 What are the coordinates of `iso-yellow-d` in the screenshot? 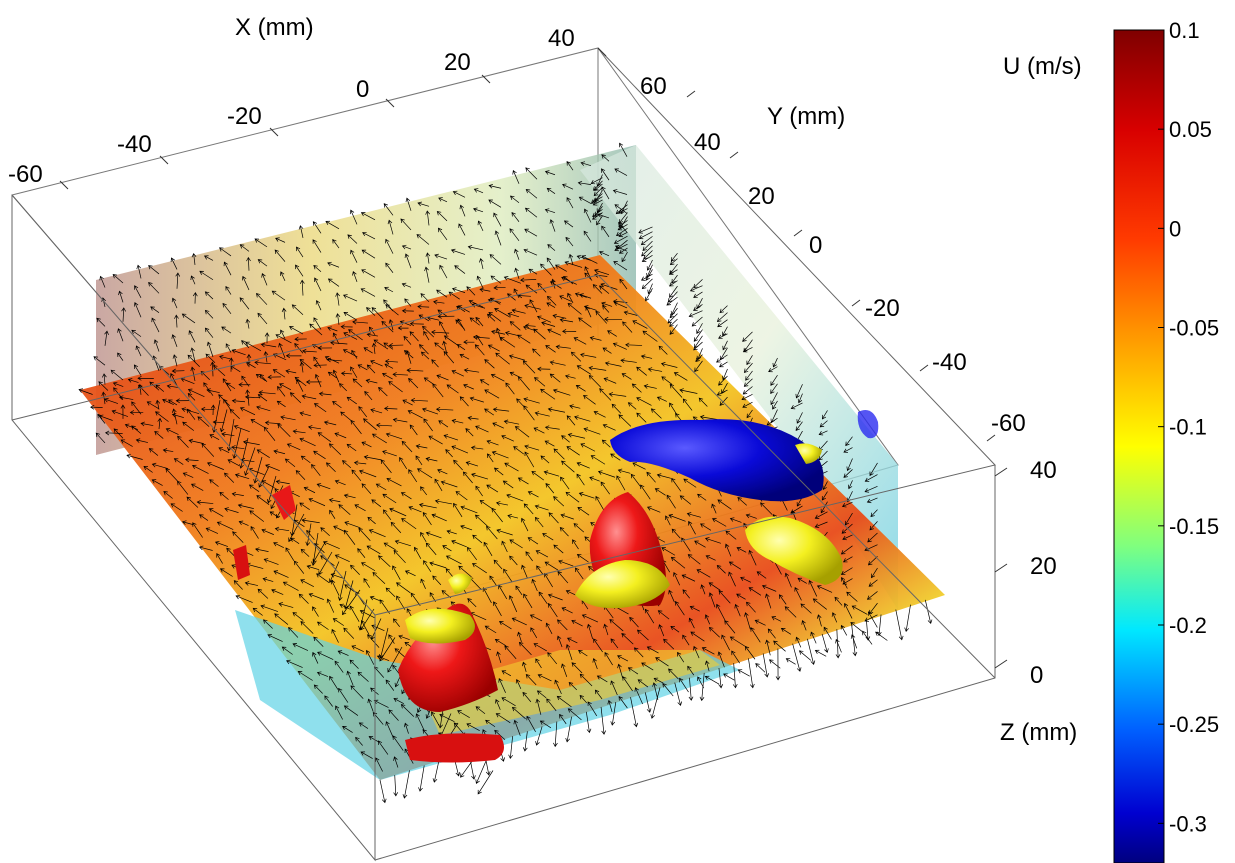 It's located at (794, 550).